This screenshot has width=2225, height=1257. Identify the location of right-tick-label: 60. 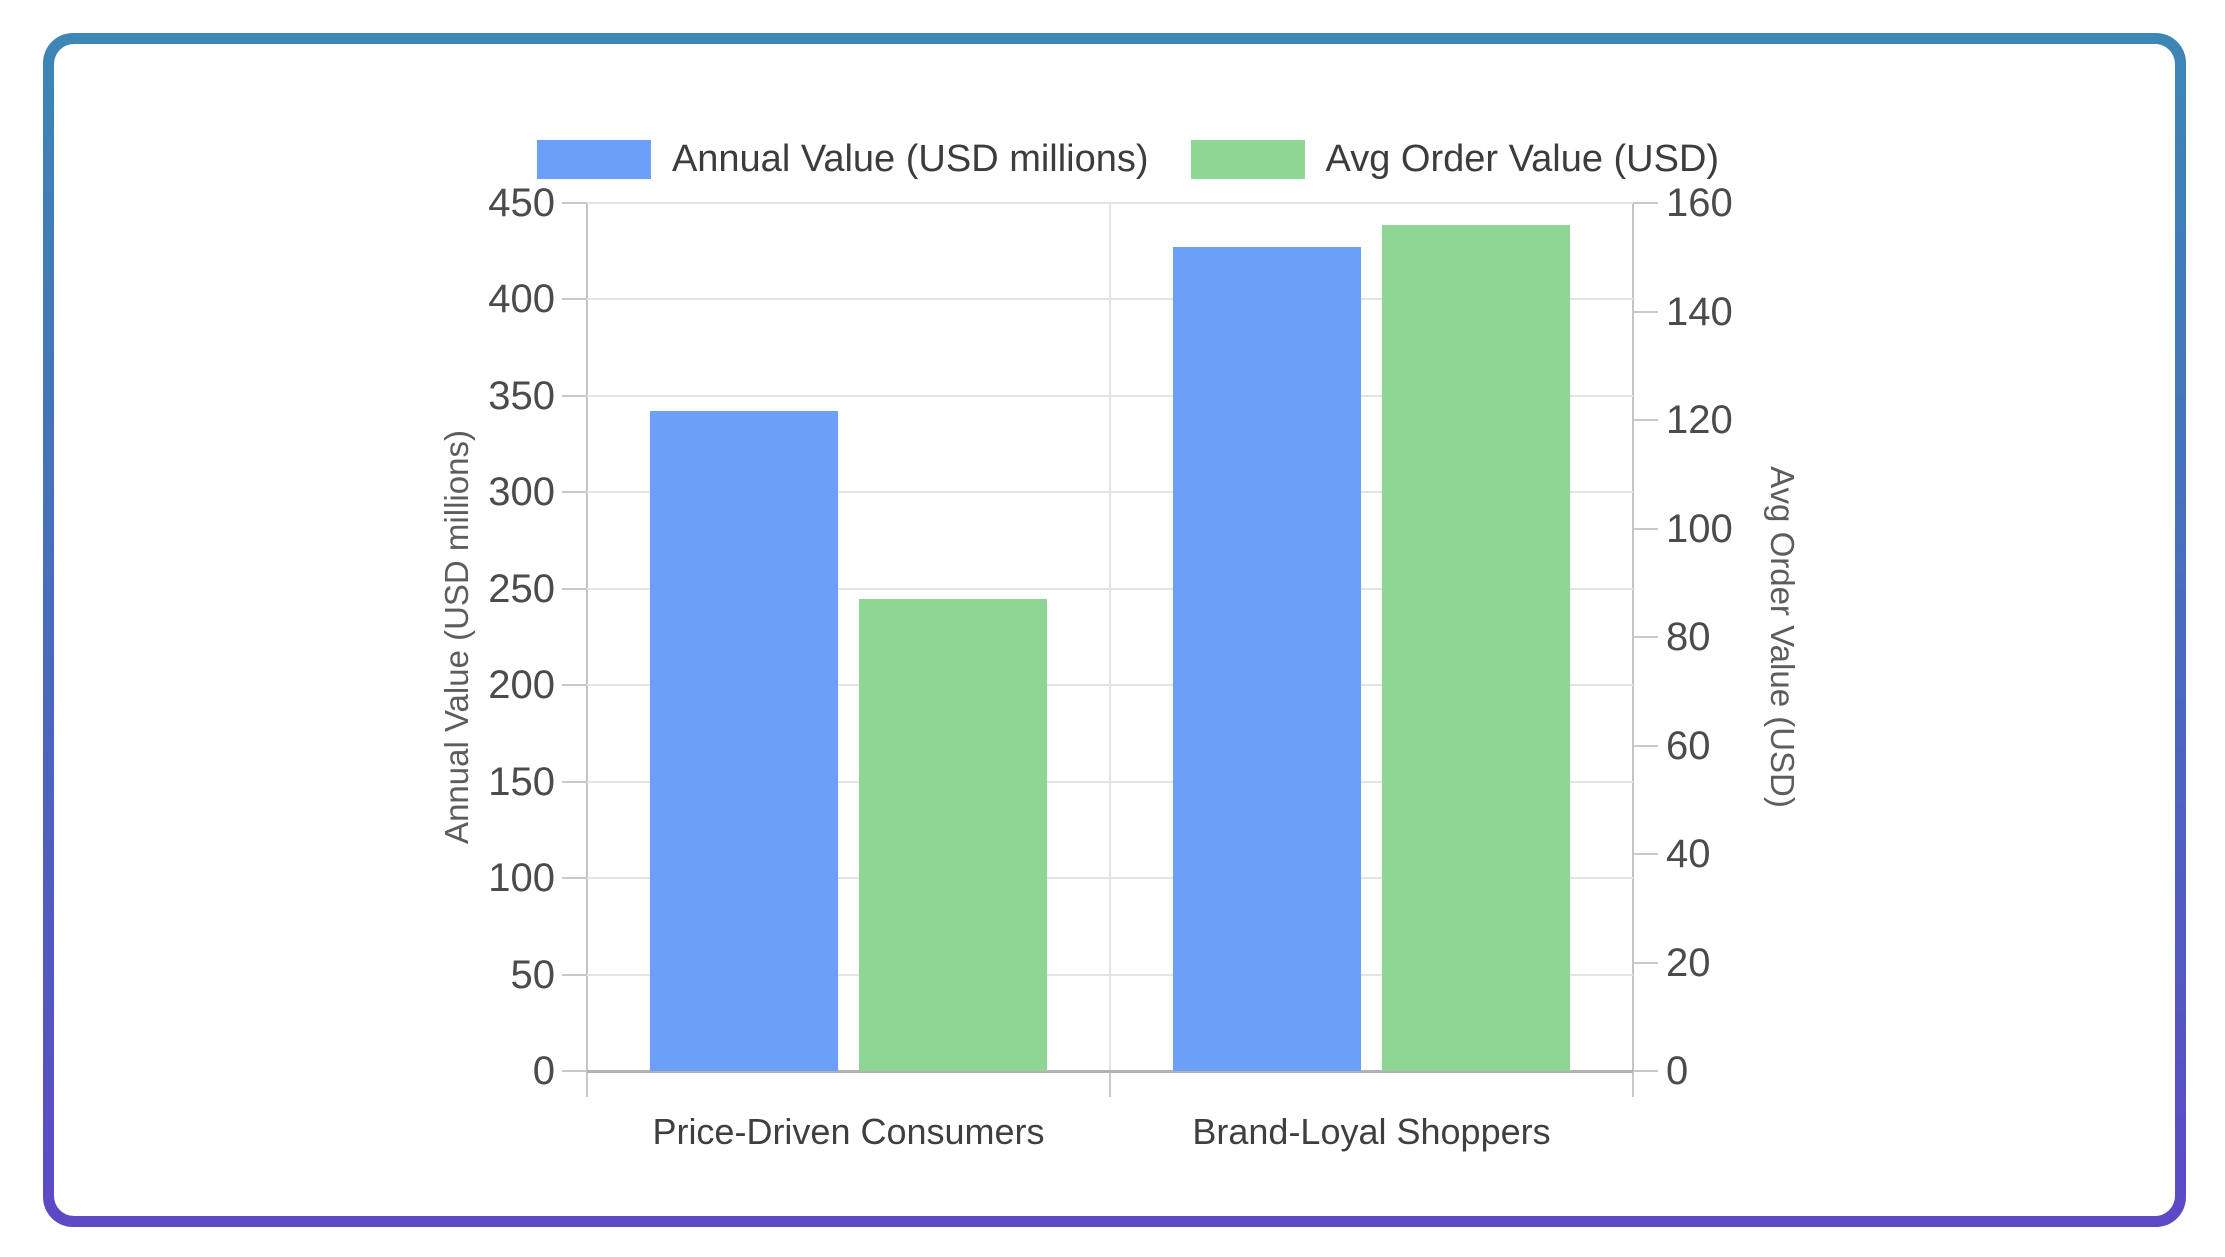
(1688, 745).